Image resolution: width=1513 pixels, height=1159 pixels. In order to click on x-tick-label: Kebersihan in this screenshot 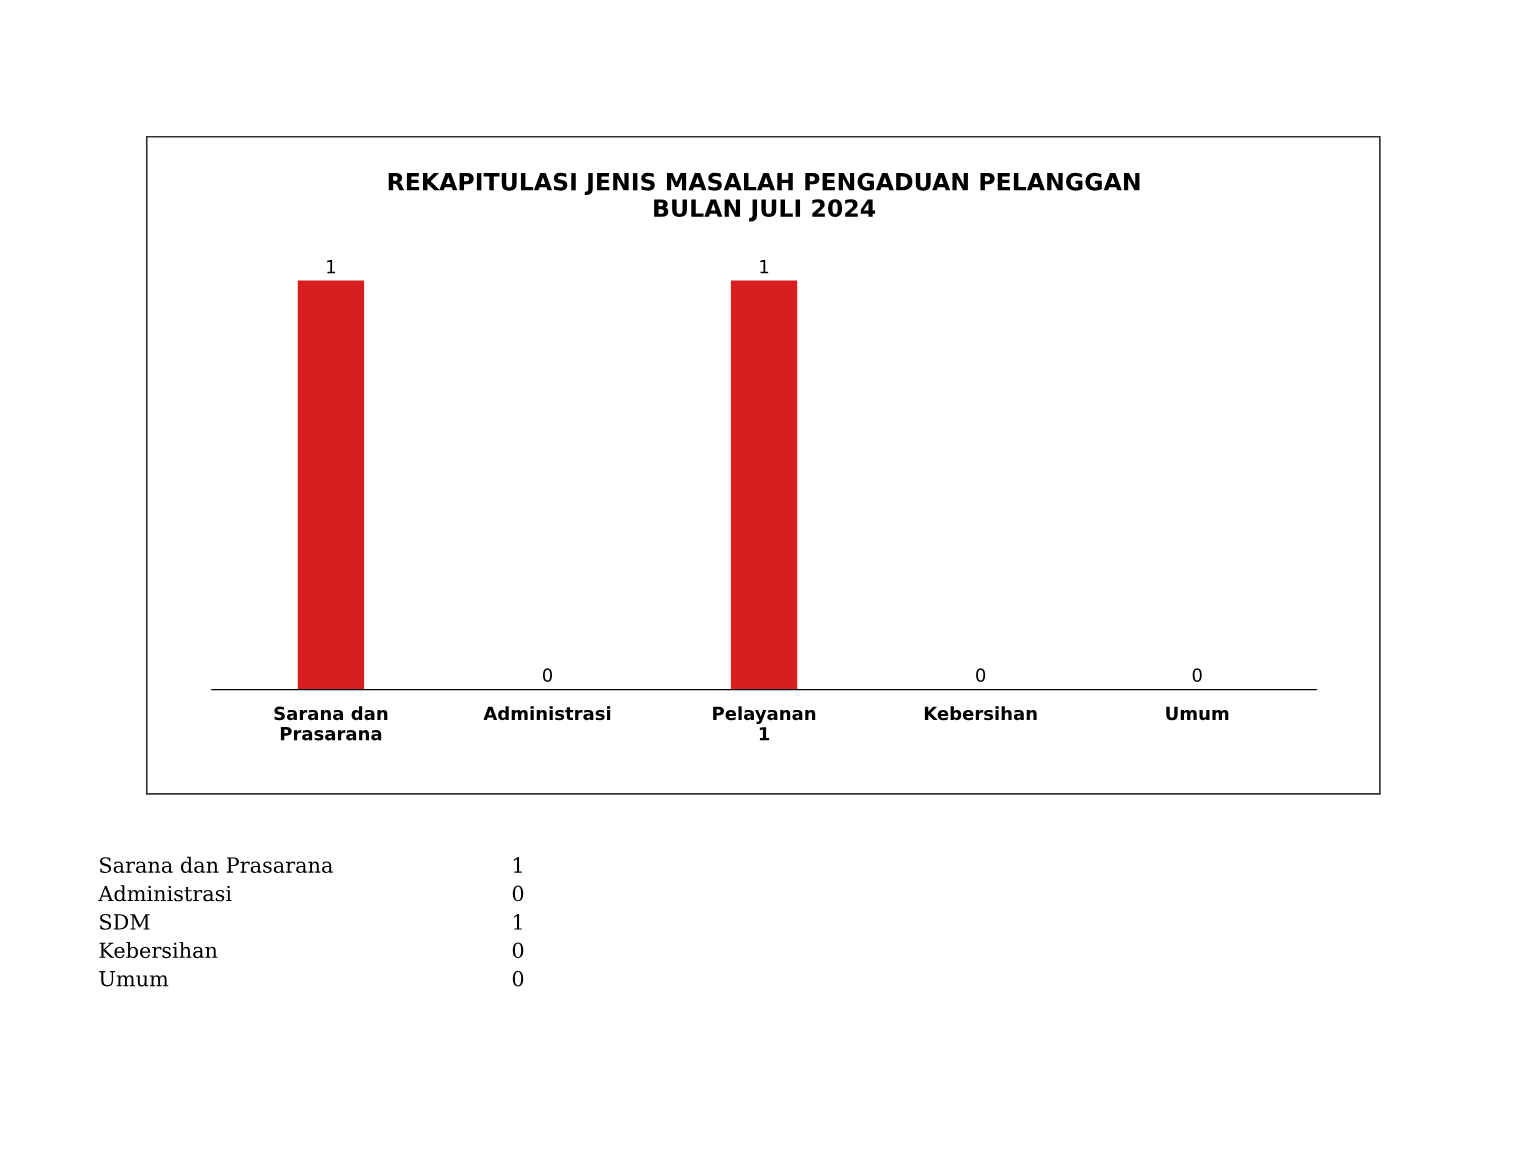, I will do `click(980, 713)`.